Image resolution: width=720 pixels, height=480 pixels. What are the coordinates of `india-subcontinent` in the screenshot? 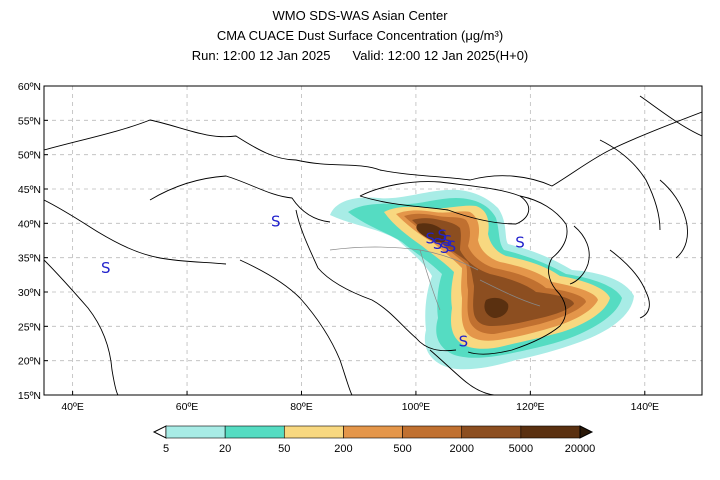 It's located at (296, 327).